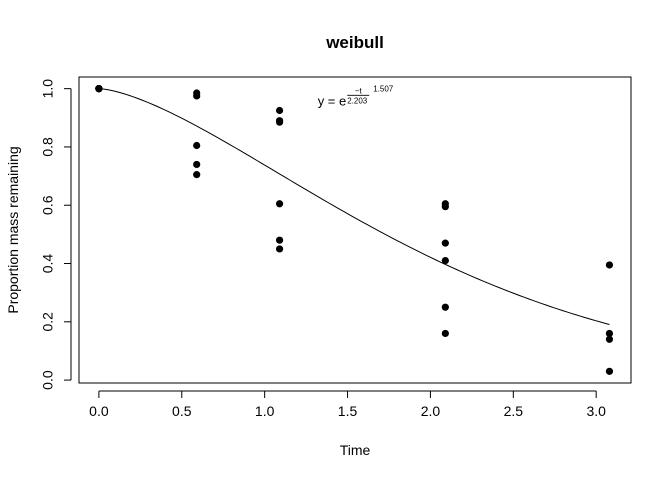 This screenshot has height=480, width=672. What do you see at coordinates (13, 229) in the screenshot?
I see `y-axis-label: Proportion mass remaining` at bounding box center [13, 229].